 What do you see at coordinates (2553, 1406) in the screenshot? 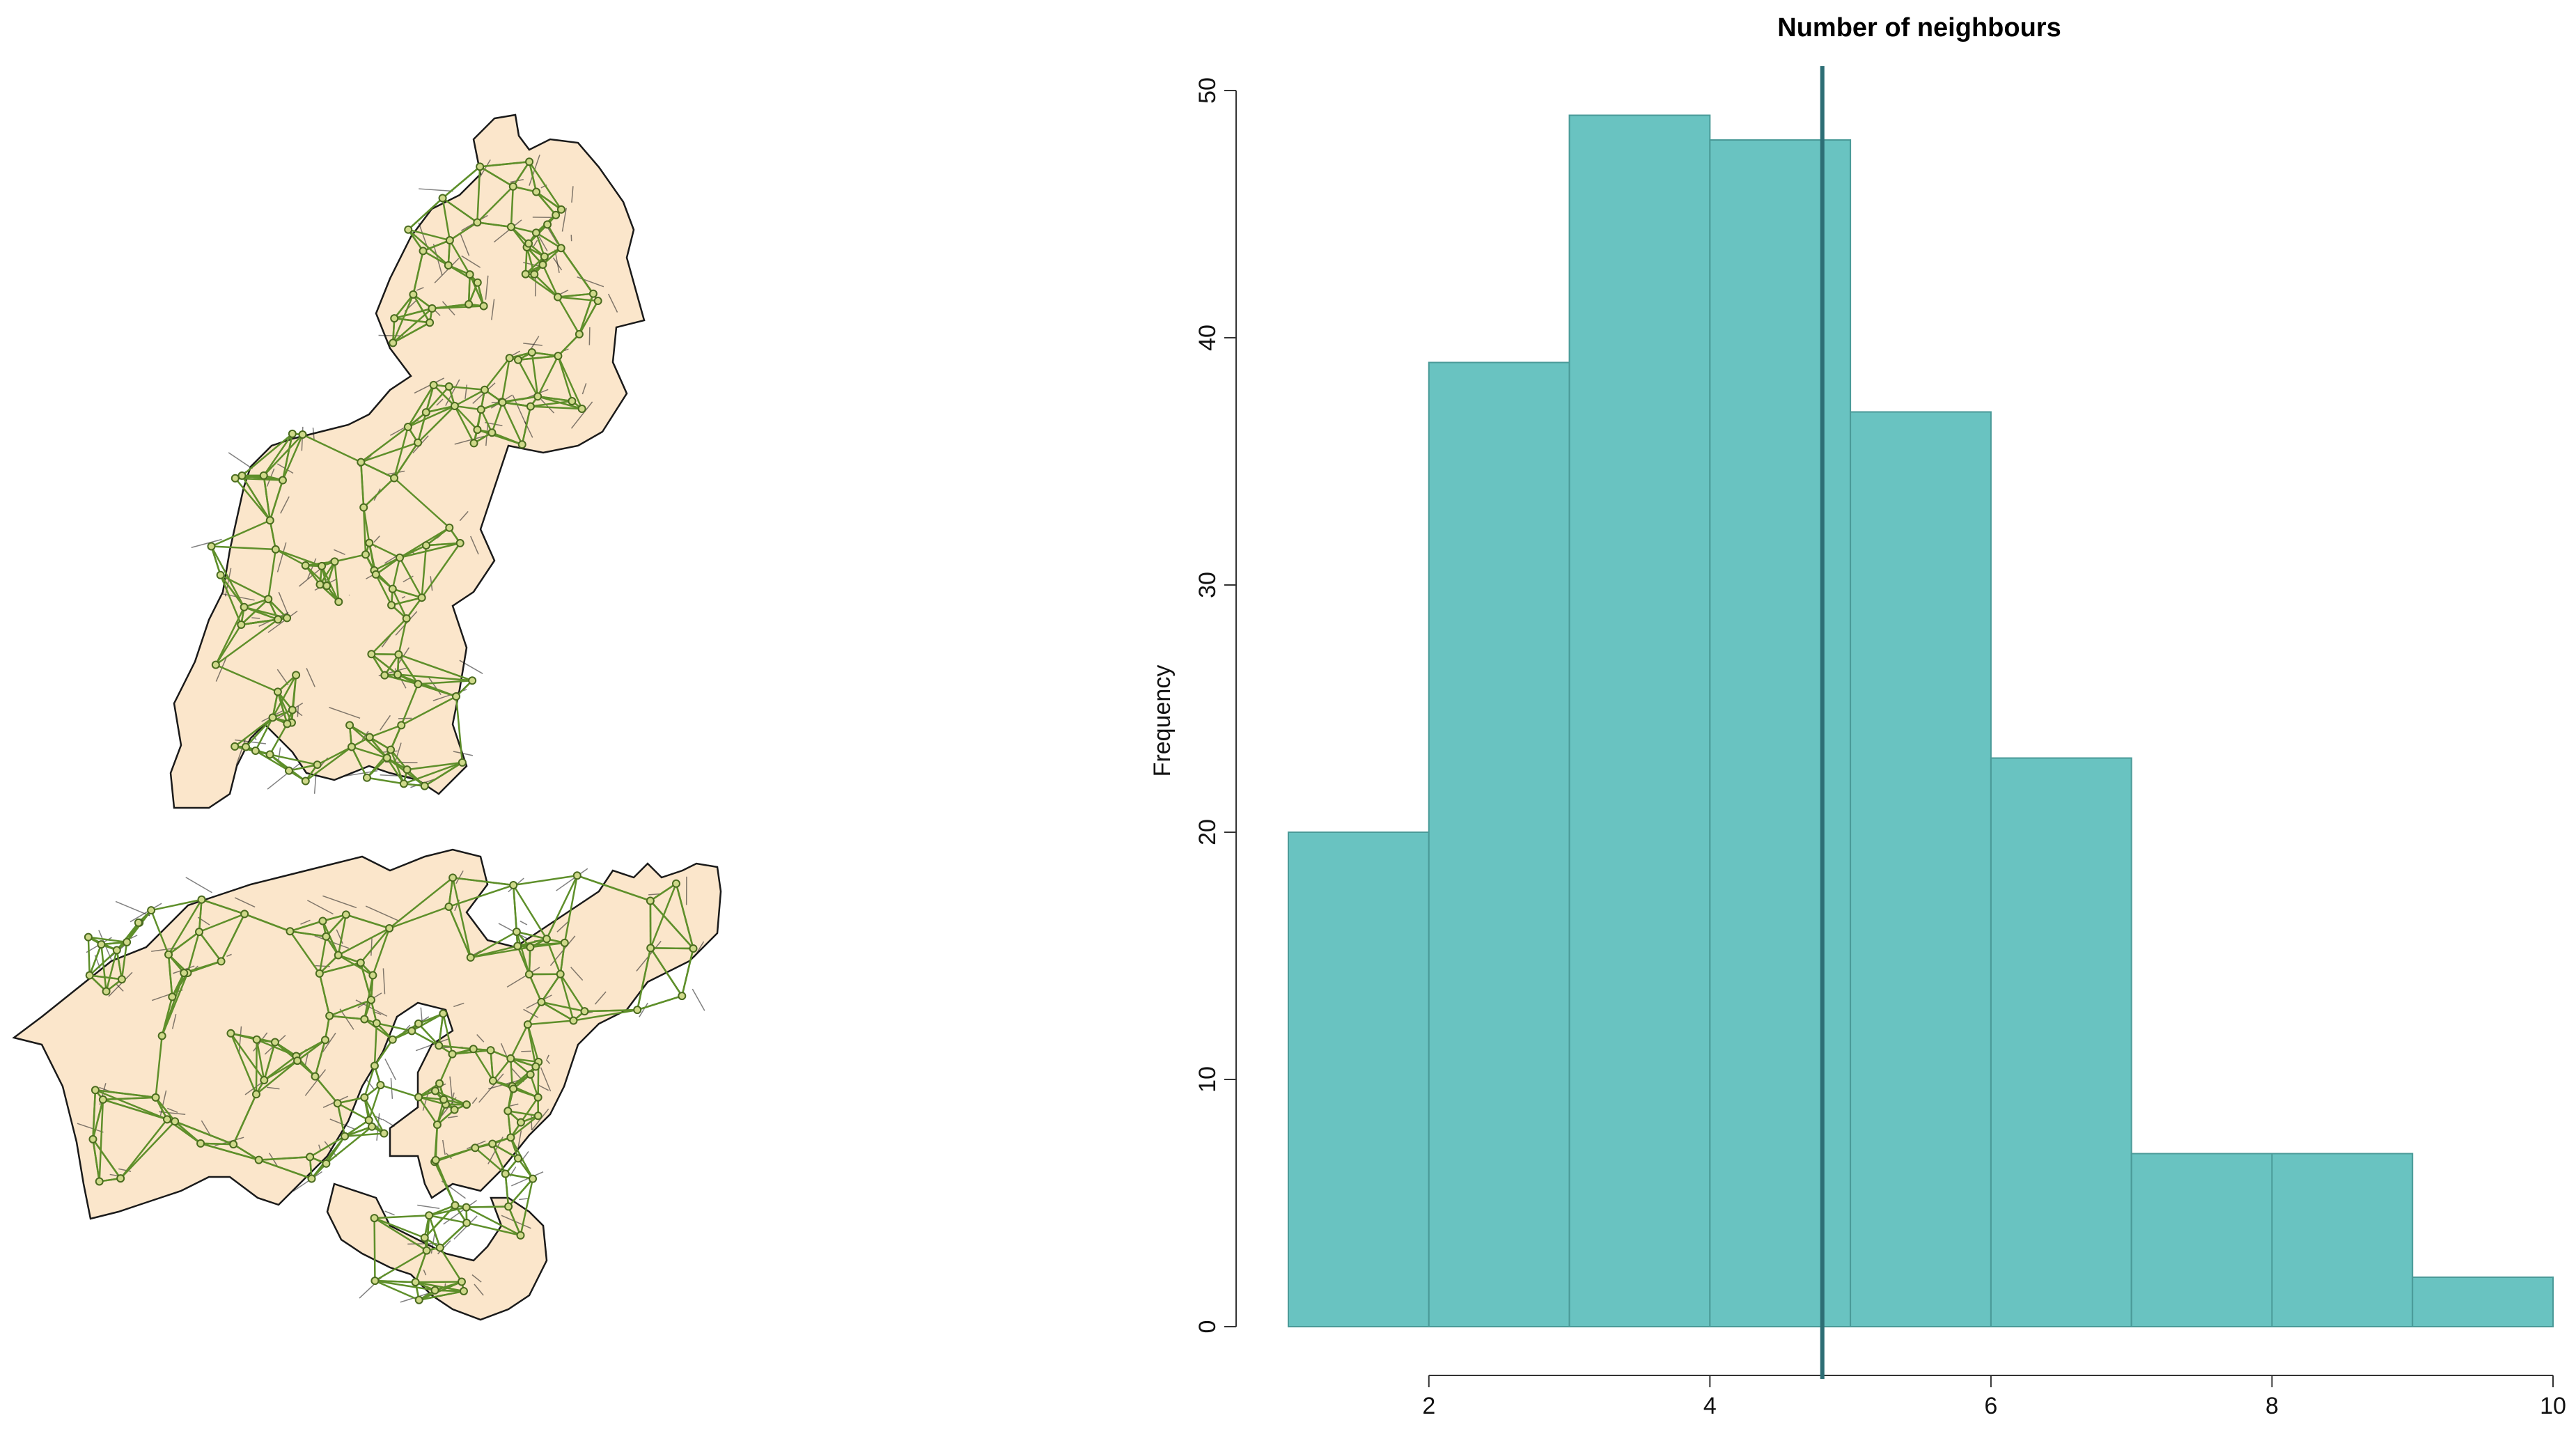
I see `x-tick-label: 10` at bounding box center [2553, 1406].